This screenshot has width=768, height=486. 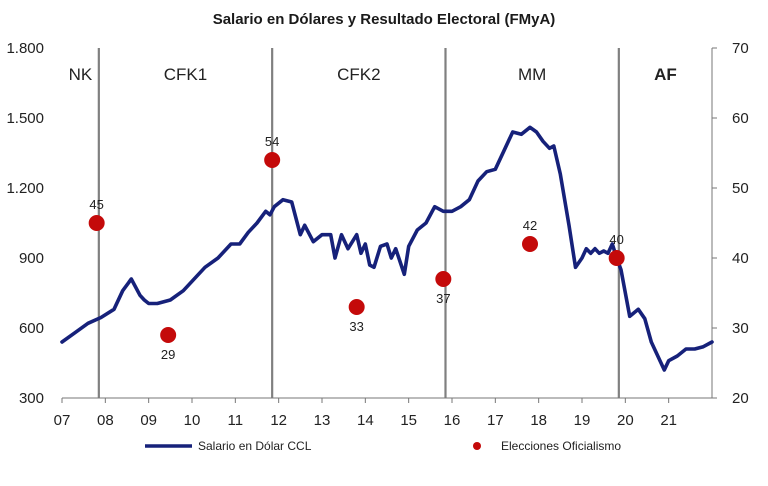 What do you see at coordinates (740, 188) in the screenshot?
I see `y-right-tick-label: 50` at bounding box center [740, 188].